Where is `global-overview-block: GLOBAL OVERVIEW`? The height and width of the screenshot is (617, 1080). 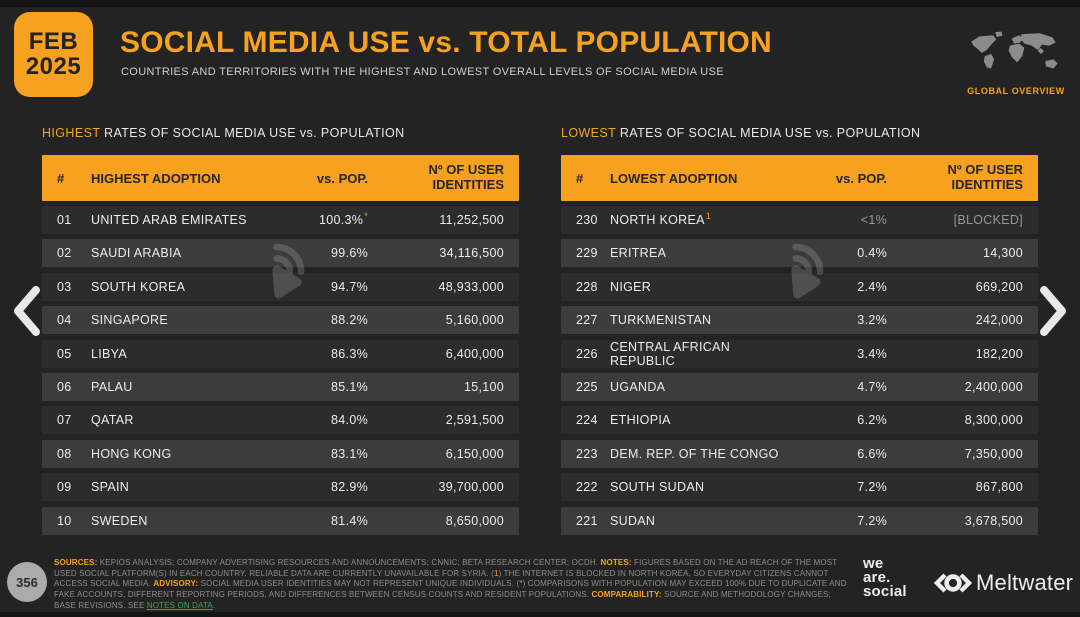
global-overview-block: GLOBAL OVERVIEW is located at coordinates (1016, 63).